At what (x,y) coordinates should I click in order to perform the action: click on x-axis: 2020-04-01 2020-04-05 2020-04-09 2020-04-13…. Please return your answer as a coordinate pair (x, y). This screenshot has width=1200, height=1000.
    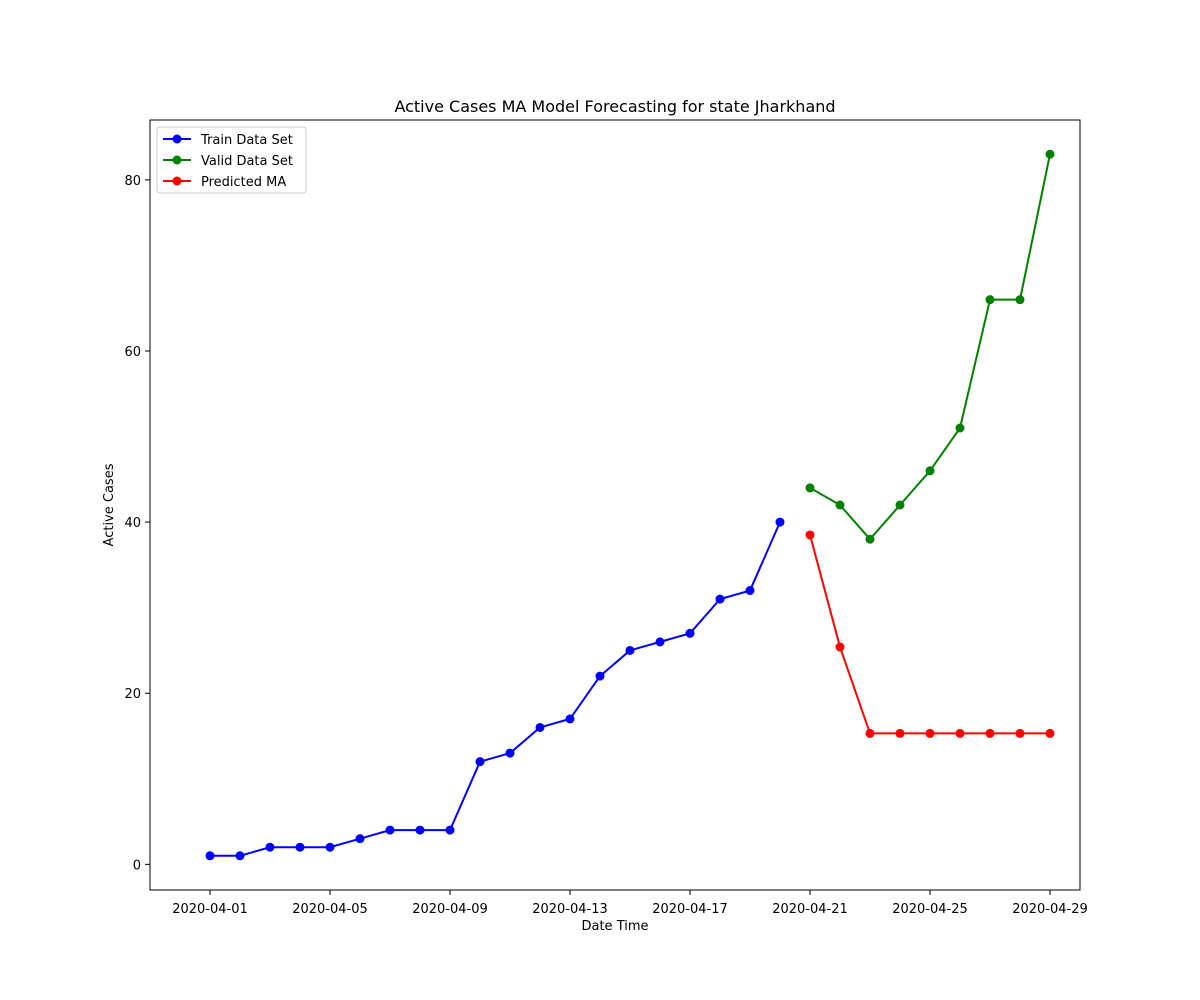
    Looking at the image, I should click on (630, 903).